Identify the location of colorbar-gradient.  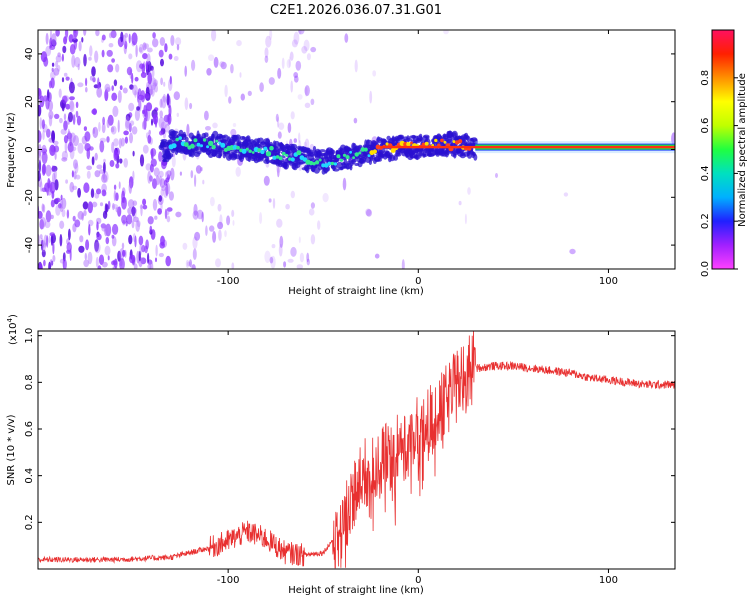
(723, 149).